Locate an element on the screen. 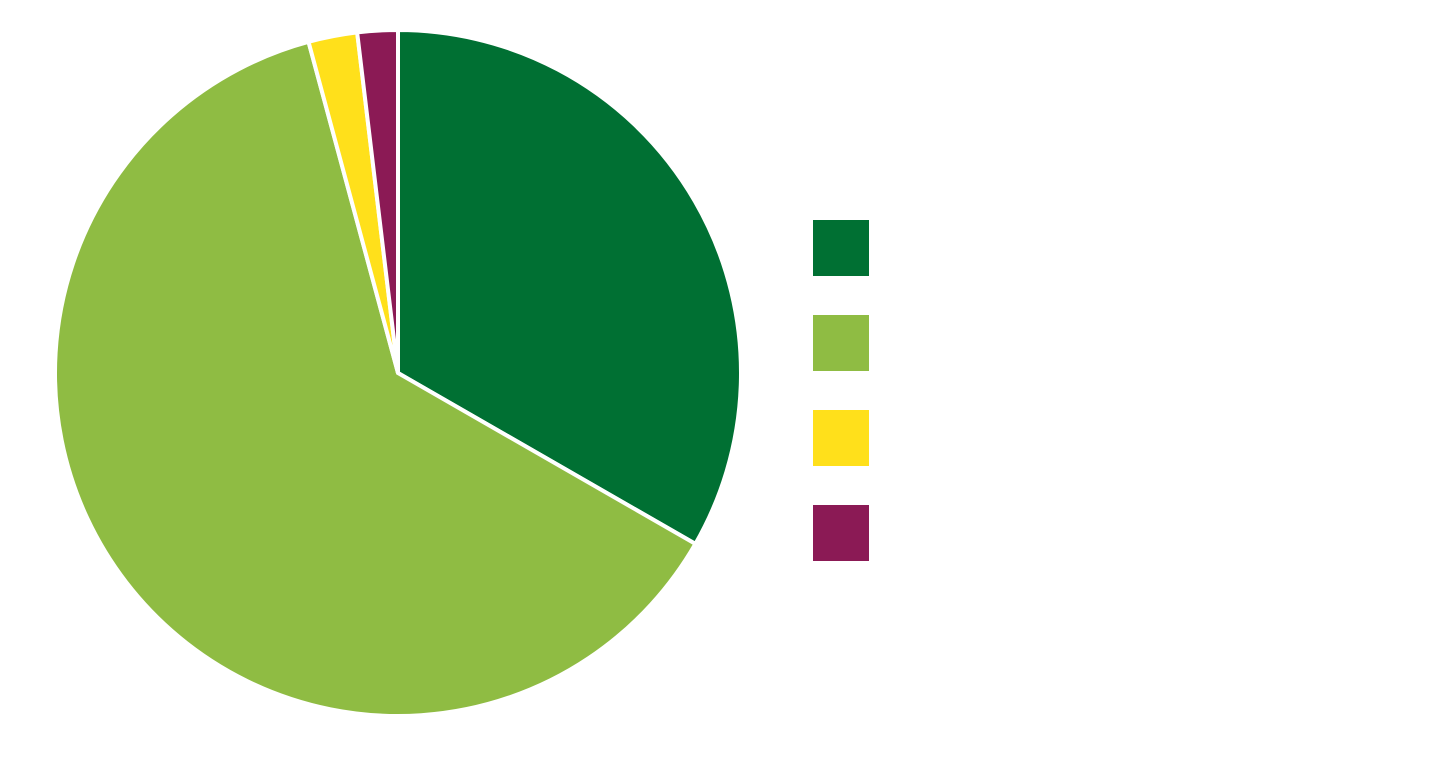  chart-legend is located at coordinates (841, 390).